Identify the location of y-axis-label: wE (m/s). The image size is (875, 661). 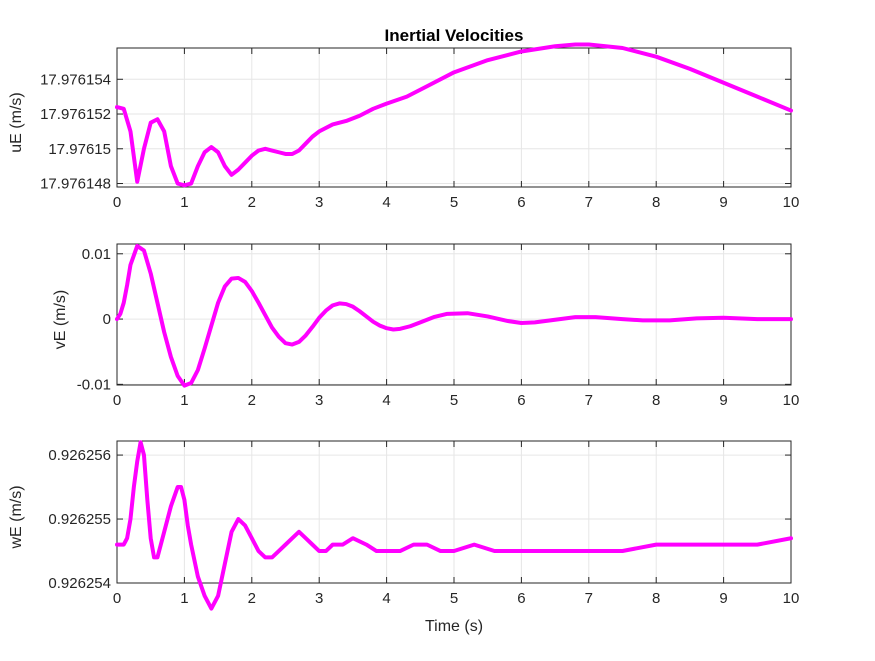
(16, 517).